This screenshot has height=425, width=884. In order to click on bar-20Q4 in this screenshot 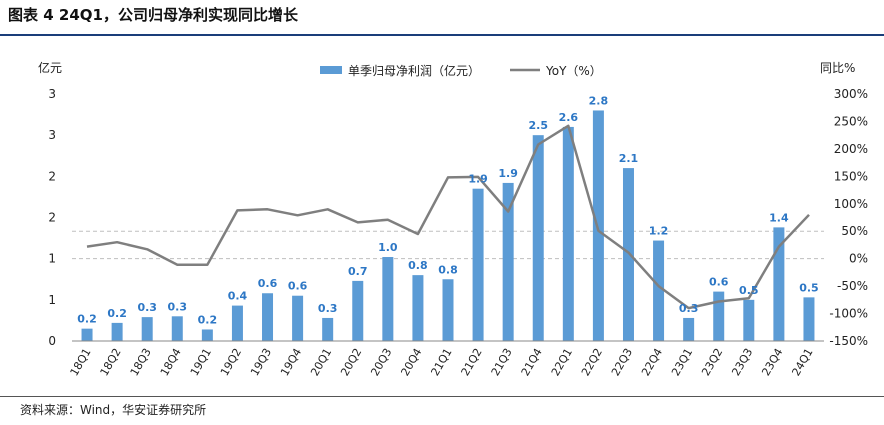, I will do `click(418, 308)`.